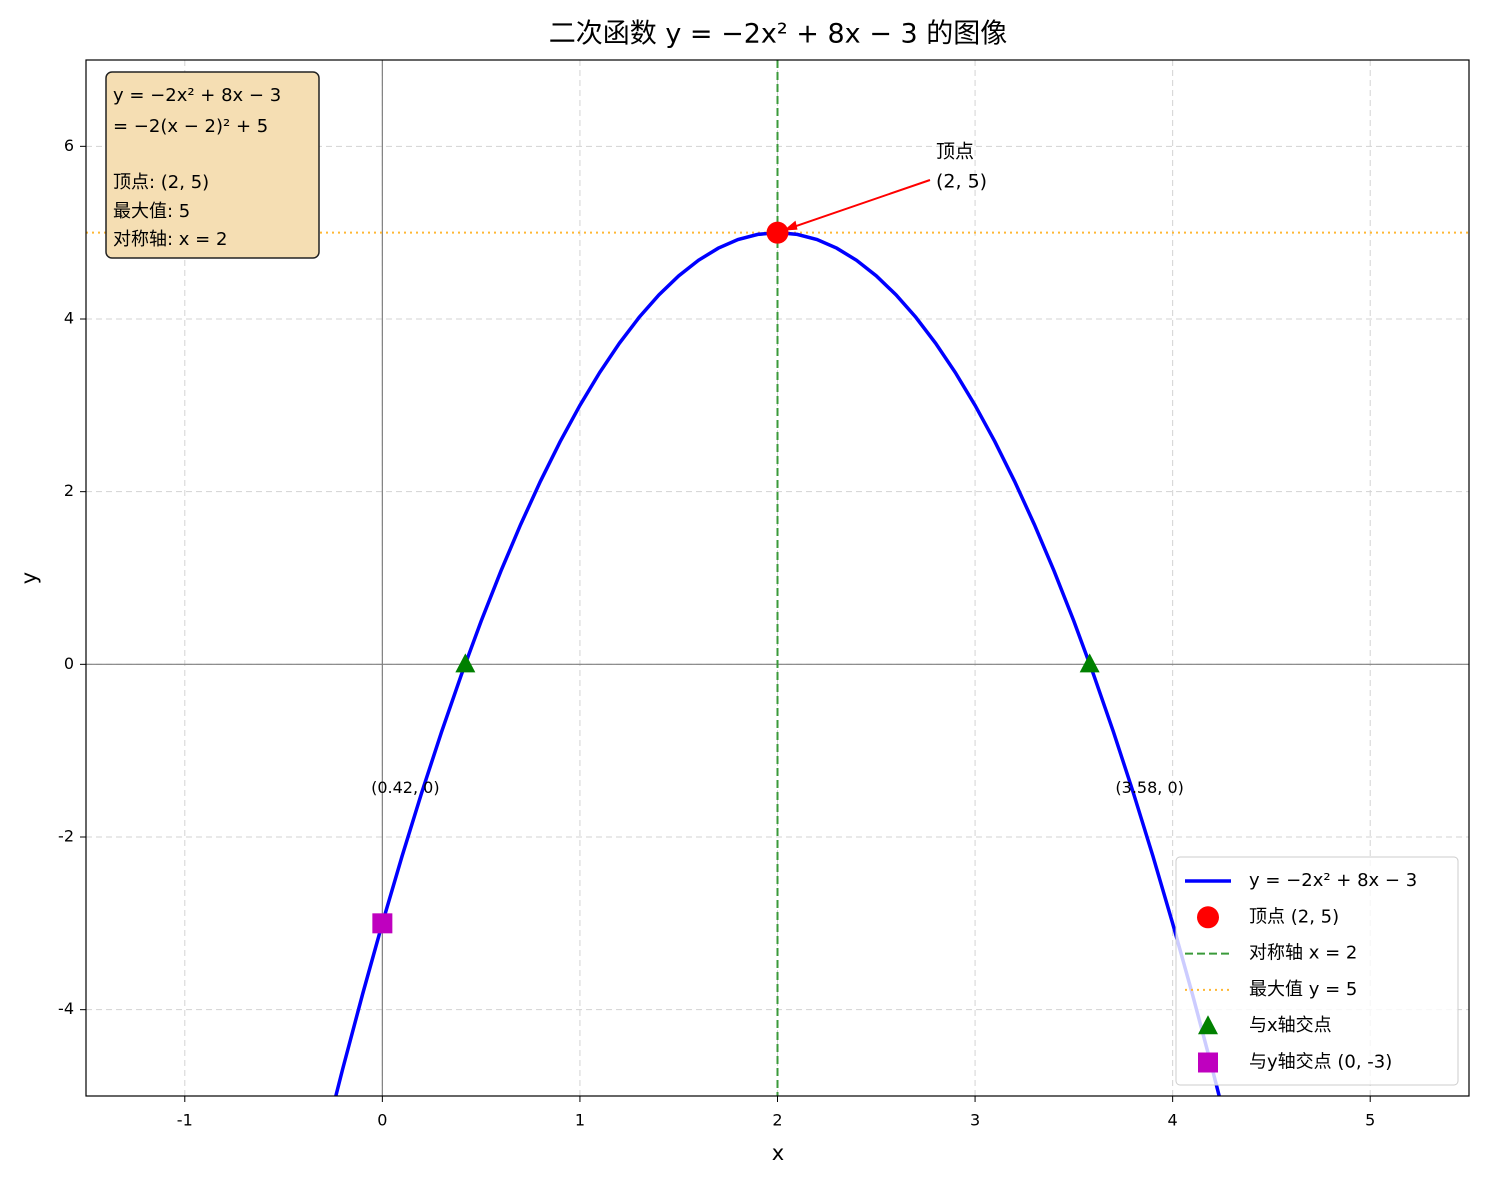 The image size is (1485, 1184). What do you see at coordinates (170, 239) in the screenshot?
I see `info-text: 对称轴: x = 2` at bounding box center [170, 239].